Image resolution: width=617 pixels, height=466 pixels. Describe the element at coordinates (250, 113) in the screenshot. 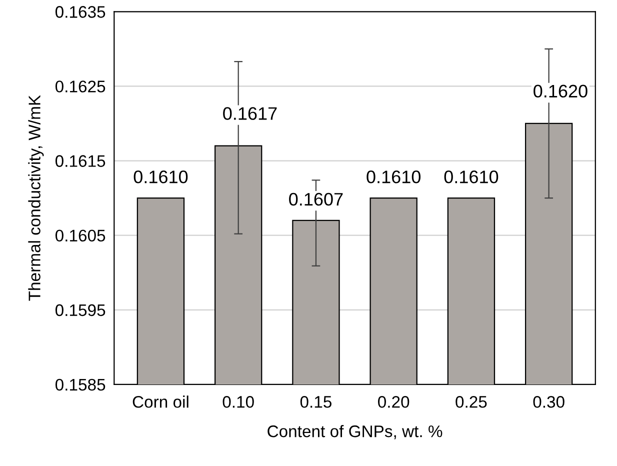

I see `data-label: 0.1617` at that location.